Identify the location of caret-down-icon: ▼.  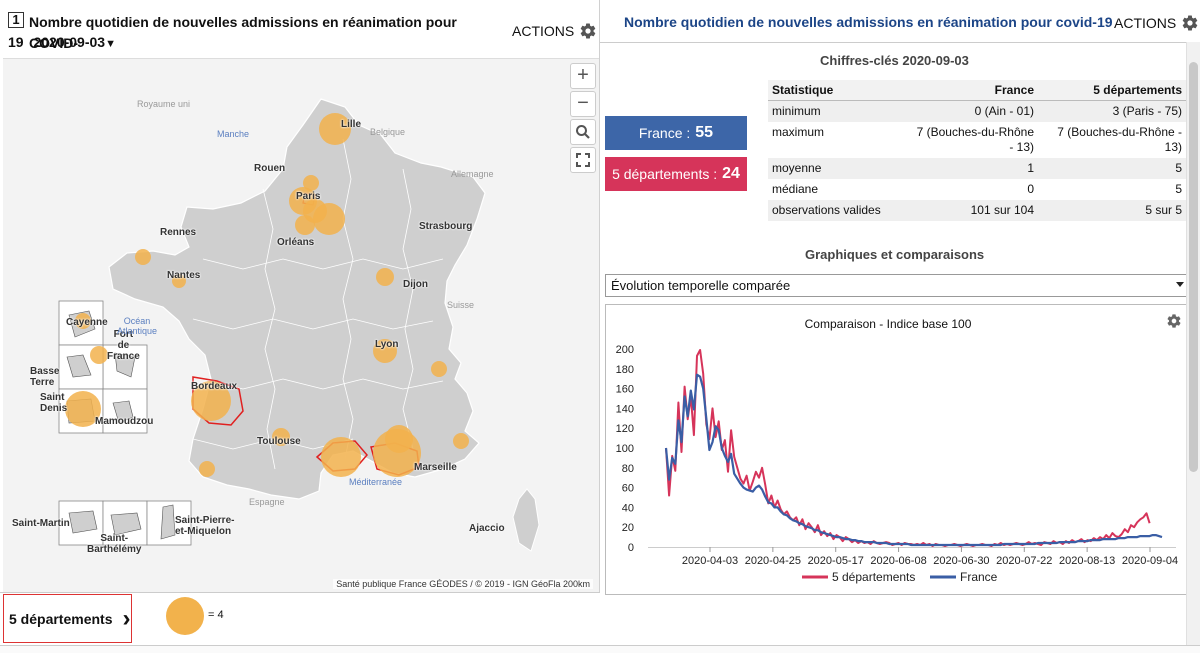
(110, 44).